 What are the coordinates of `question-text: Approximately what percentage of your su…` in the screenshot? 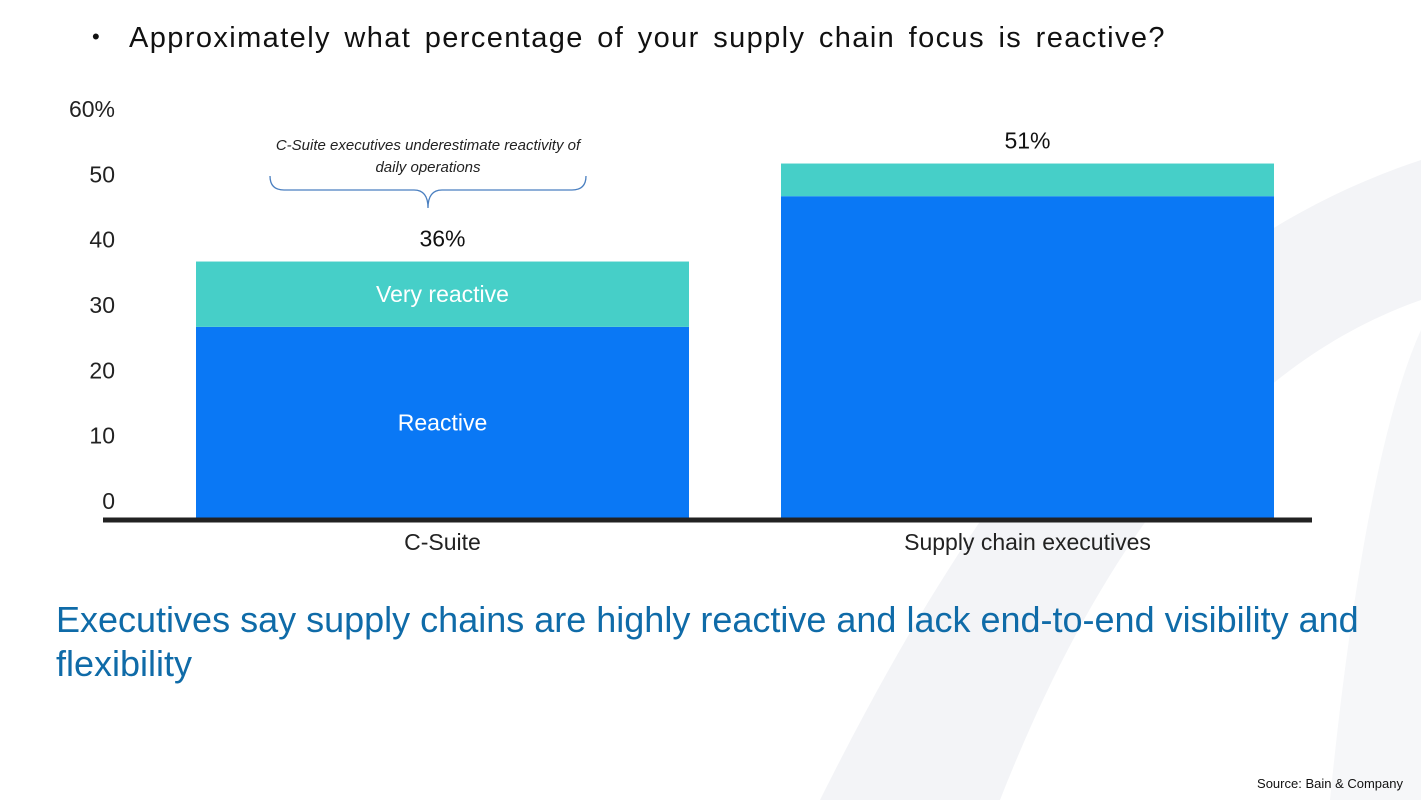 It's located at (647, 38).